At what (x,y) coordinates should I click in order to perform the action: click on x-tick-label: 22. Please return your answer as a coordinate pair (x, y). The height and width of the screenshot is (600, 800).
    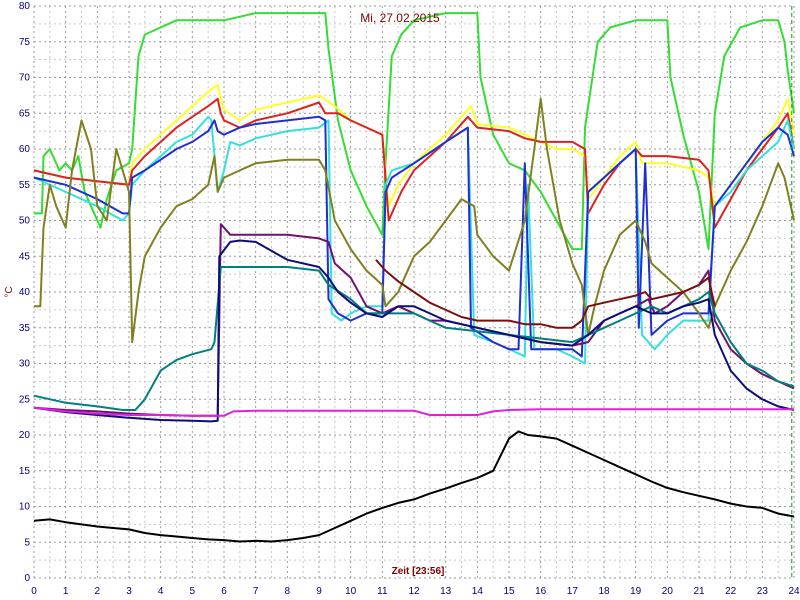
    Looking at the image, I should click on (731, 591).